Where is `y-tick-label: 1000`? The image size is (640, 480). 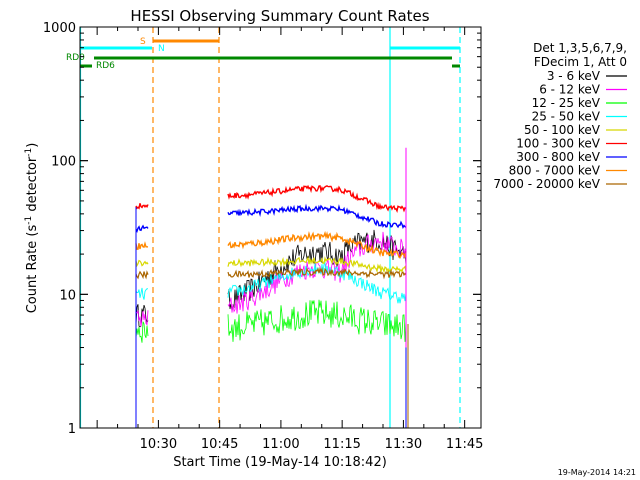 y-tick-label: 1000 is located at coordinates (59, 28).